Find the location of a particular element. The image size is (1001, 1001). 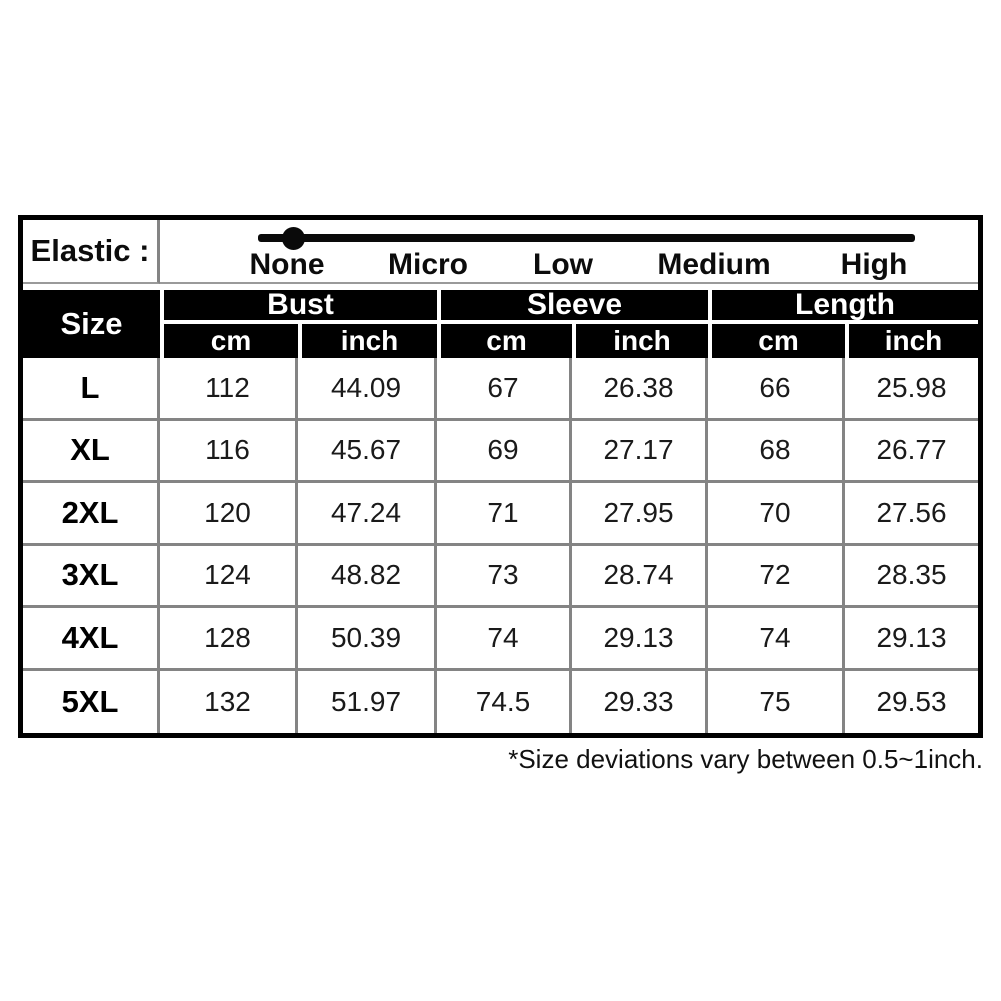

unit-header-sleeve-cm: cm is located at coordinates (504, 341).